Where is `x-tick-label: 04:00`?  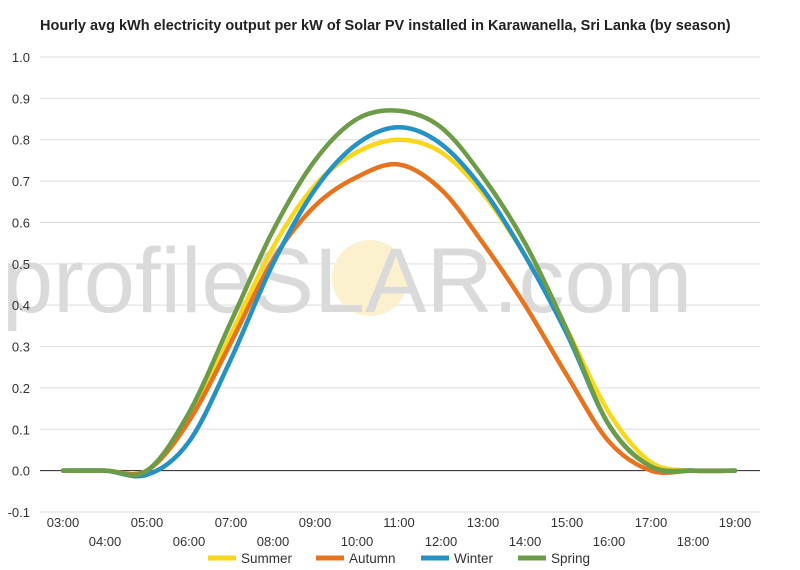 x-tick-label: 04:00 is located at coordinates (105, 541).